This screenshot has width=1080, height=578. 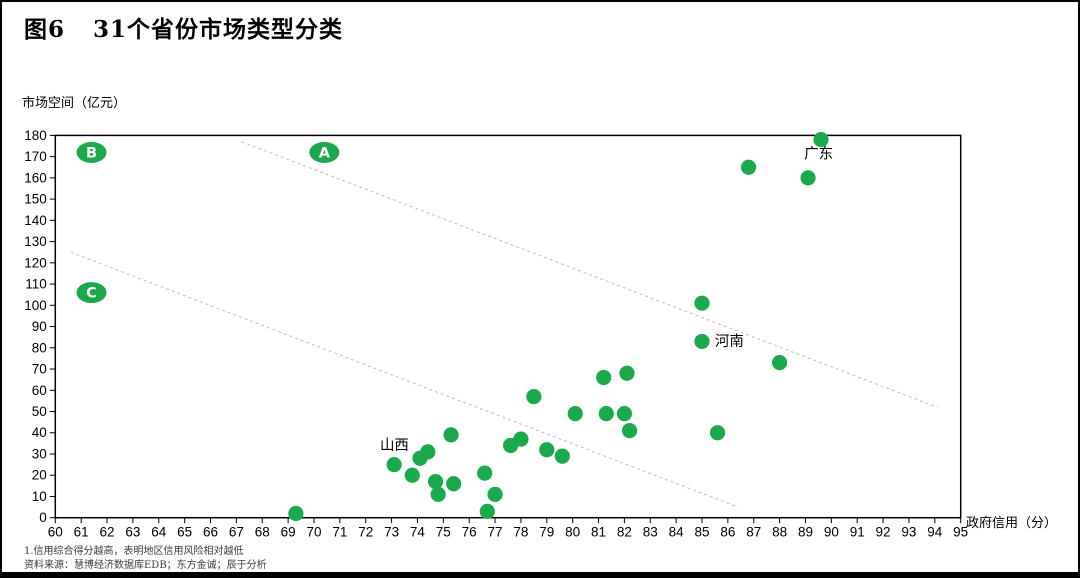 I want to click on x-tick-label: 66, so click(x=210, y=532).